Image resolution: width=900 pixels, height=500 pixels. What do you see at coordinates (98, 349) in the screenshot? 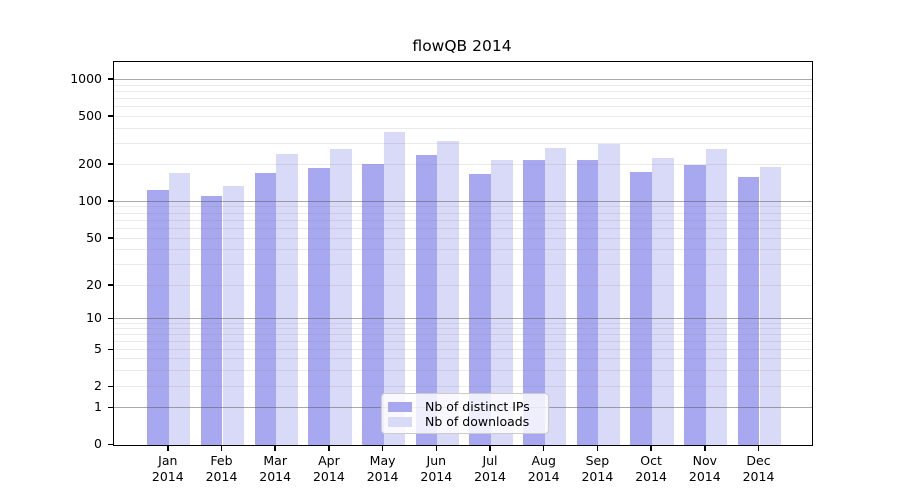
I see `y-tick-label-5: 5` at bounding box center [98, 349].